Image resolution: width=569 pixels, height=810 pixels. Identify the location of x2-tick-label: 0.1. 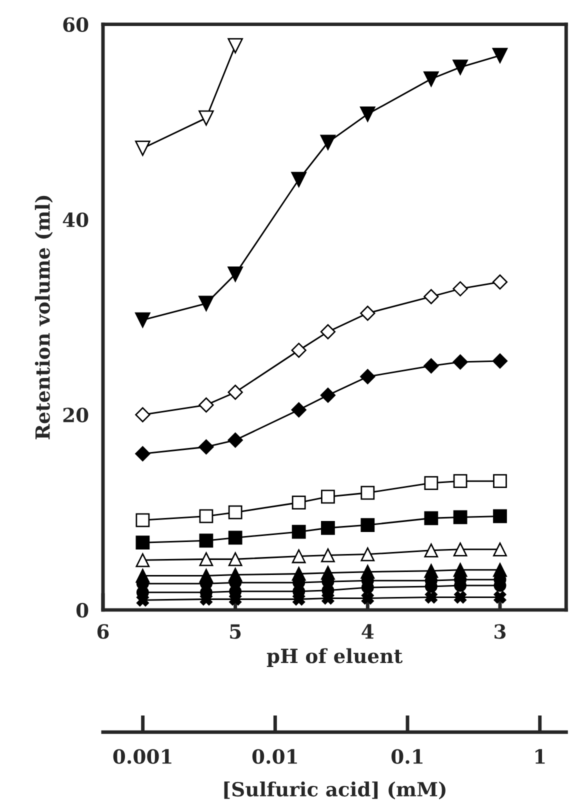
(407, 756).